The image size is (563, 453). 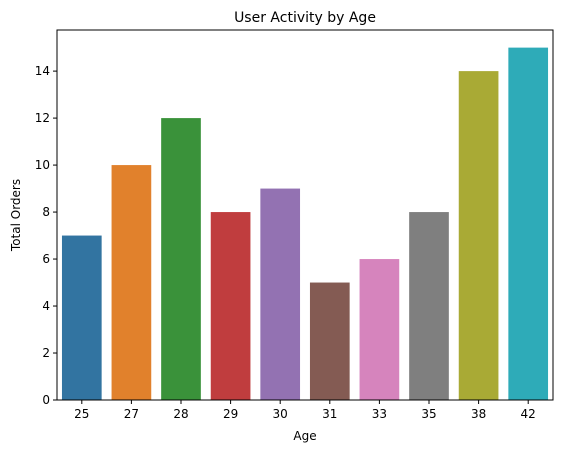 What do you see at coordinates (46, 400) in the screenshot?
I see `y-tick-label-0: 0` at bounding box center [46, 400].